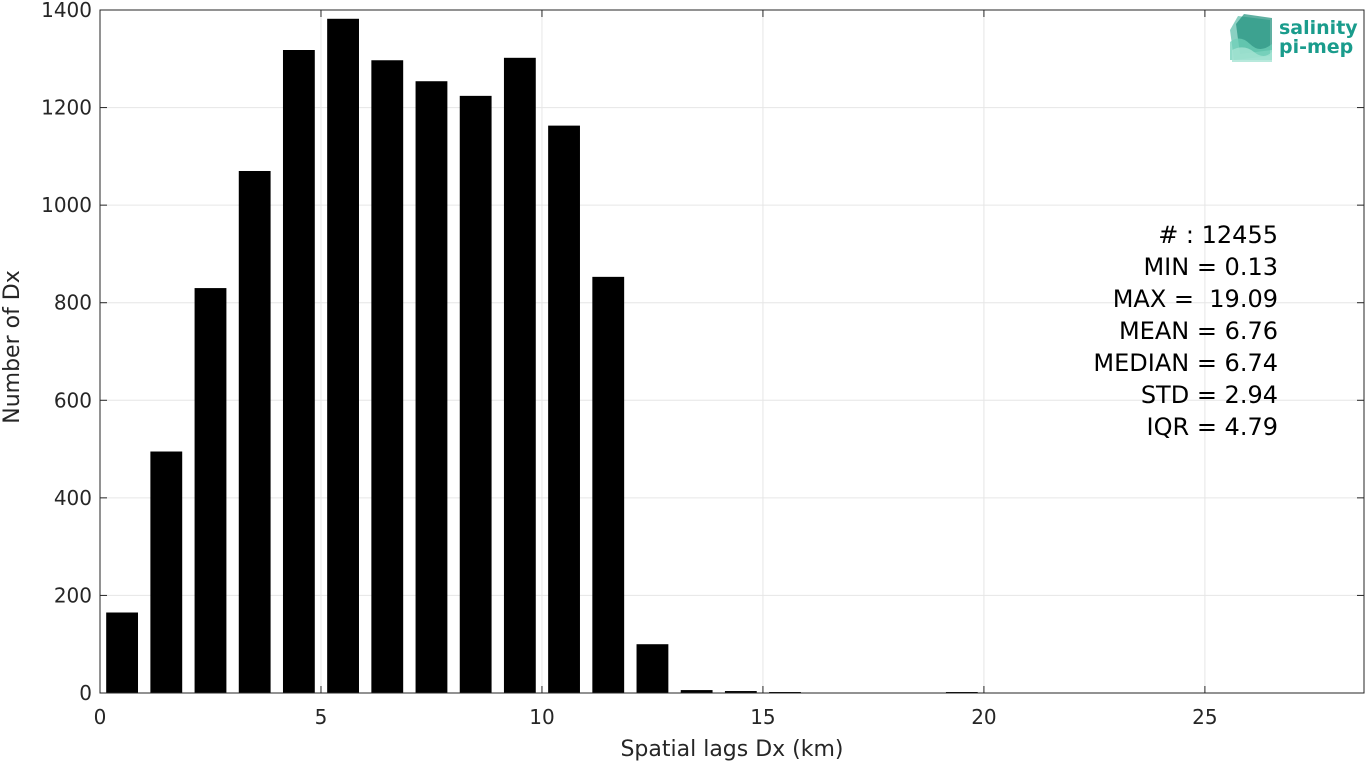 The width and height of the screenshot is (1365, 763). Describe the element at coordinates (100, 717) in the screenshot. I see `x-tick-label: 0` at that location.